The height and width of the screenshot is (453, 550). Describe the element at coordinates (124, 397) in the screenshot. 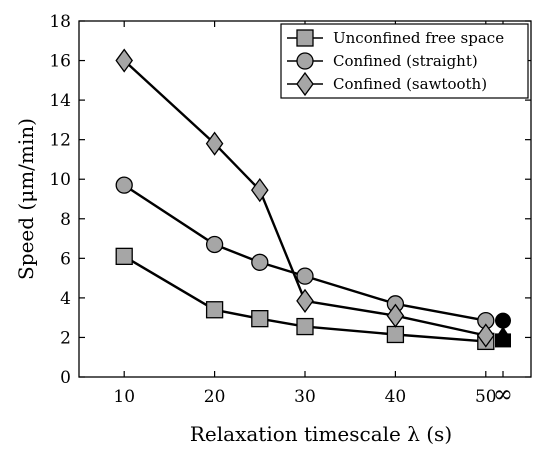

I see `x-tick-label: 10` at that location.